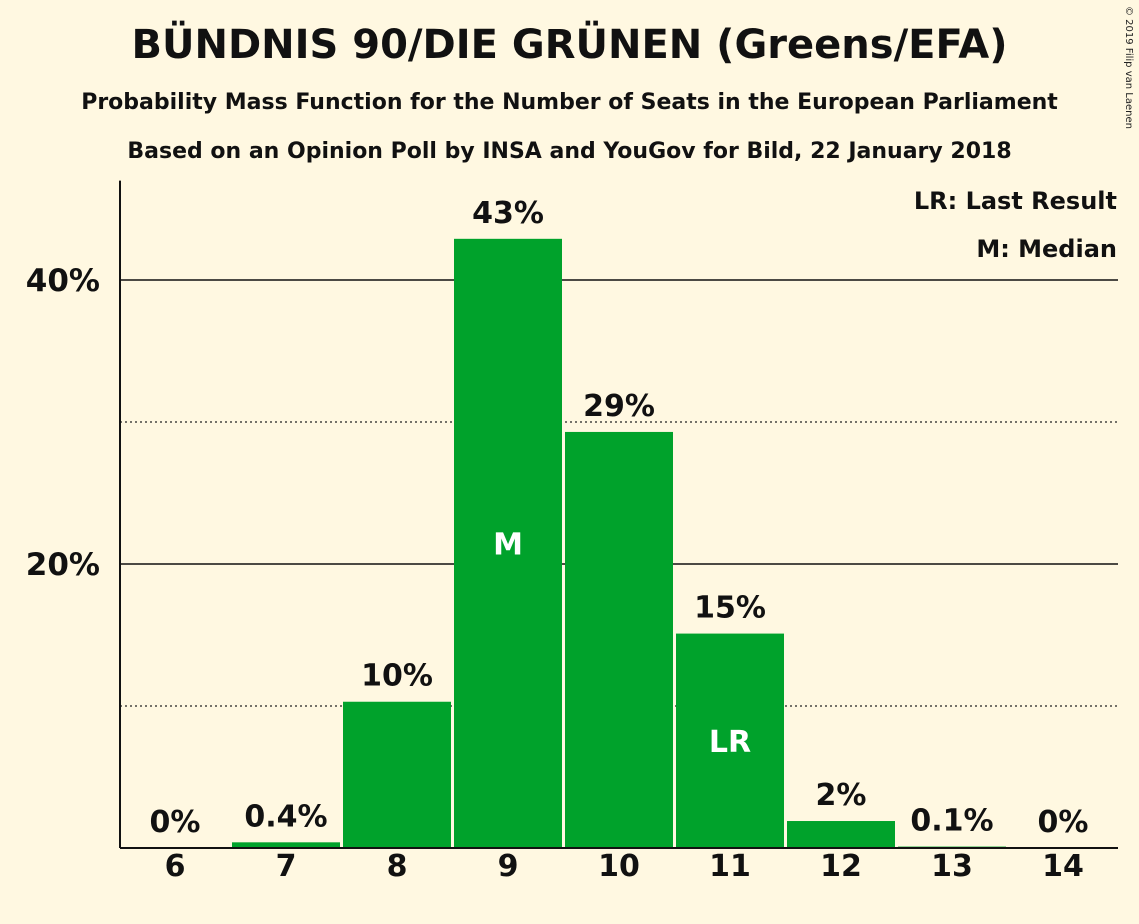  Describe the element at coordinates (285, 816) in the screenshot. I see `value-label: 0.4%` at that location.